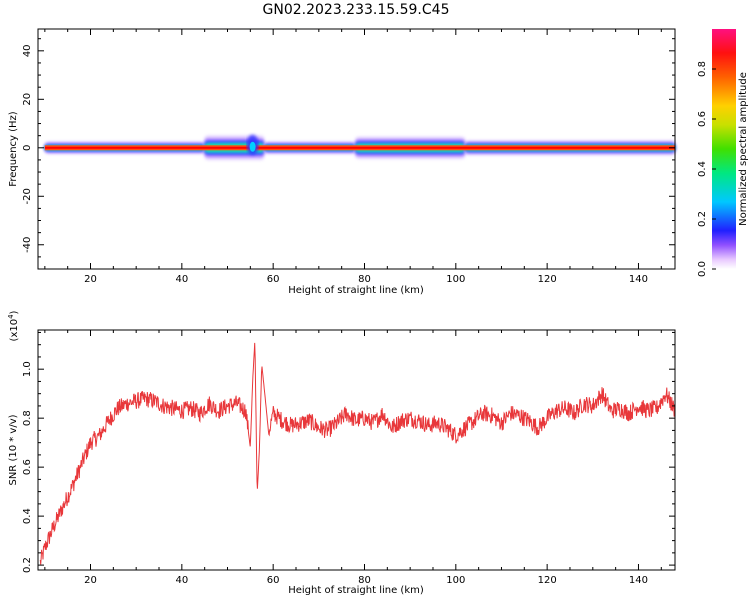 The height and width of the screenshot is (600, 750). What do you see at coordinates (702, 219) in the screenshot?
I see `colorbar-tick-label: 0.2` at bounding box center [702, 219].